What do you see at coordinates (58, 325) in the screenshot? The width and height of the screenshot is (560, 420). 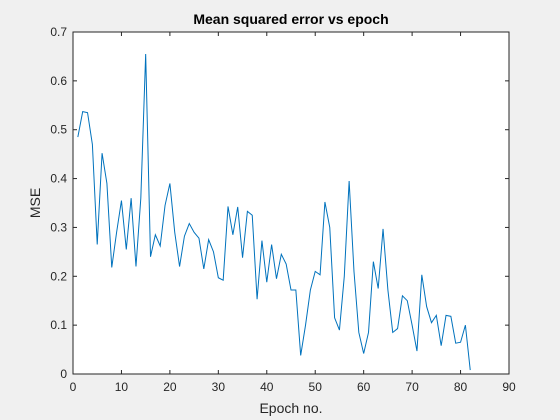 I see `y-tick-label: 0.1` at bounding box center [58, 325].